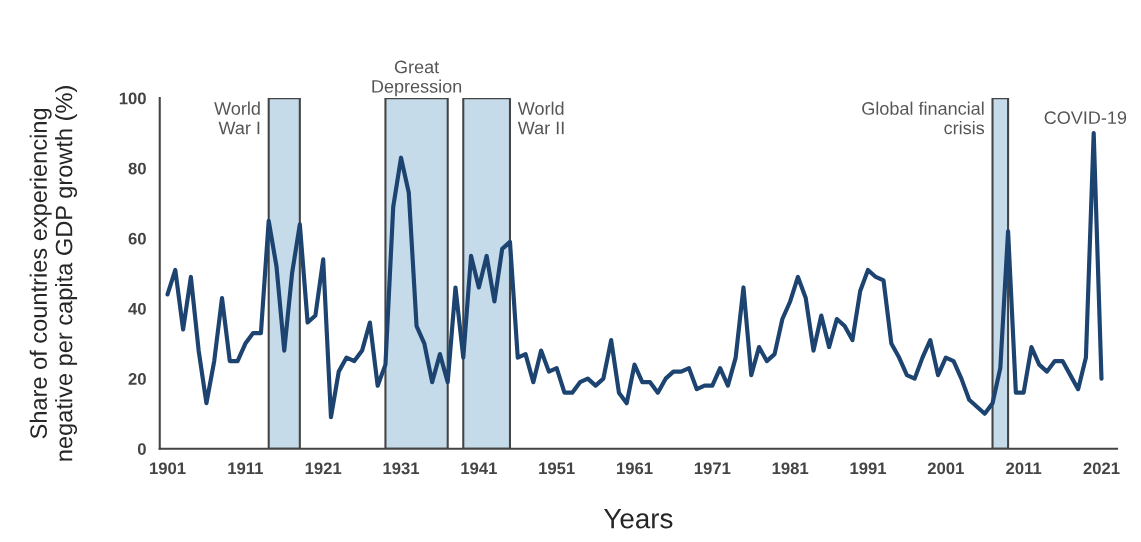 This screenshot has width=1141, height=542. What do you see at coordinates (638, 519) in the screenshot?
I see `x-axis-title: Years` at bounding box center [638, 519].